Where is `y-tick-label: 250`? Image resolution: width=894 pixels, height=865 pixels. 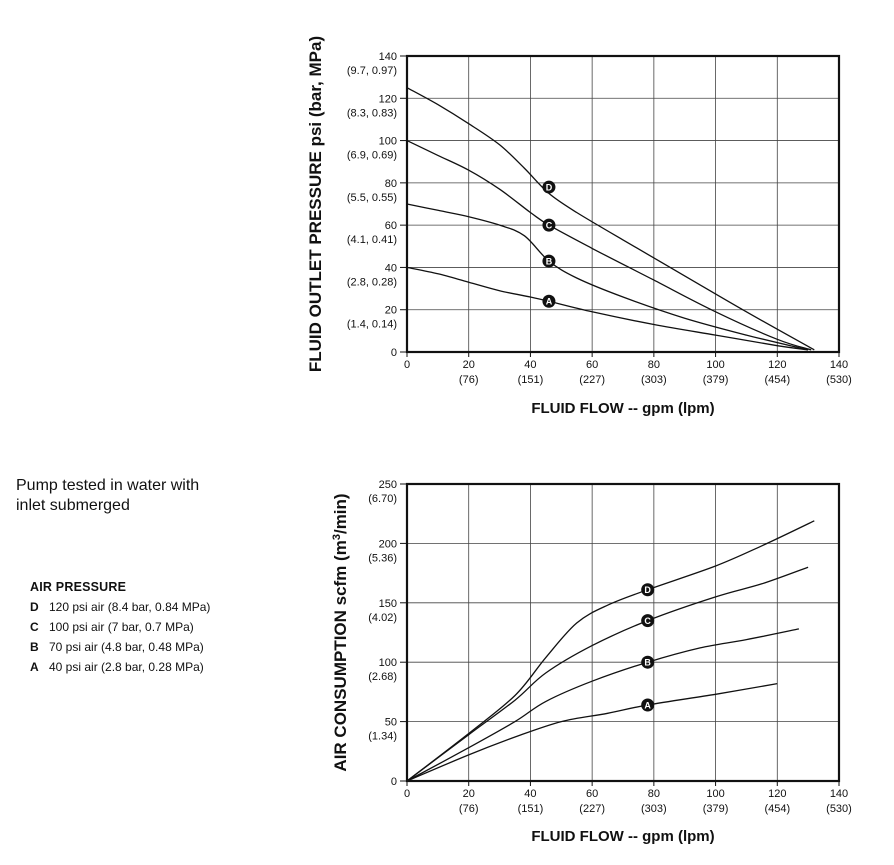 y-tick-label: 250 is located at coordinates (388, 485).